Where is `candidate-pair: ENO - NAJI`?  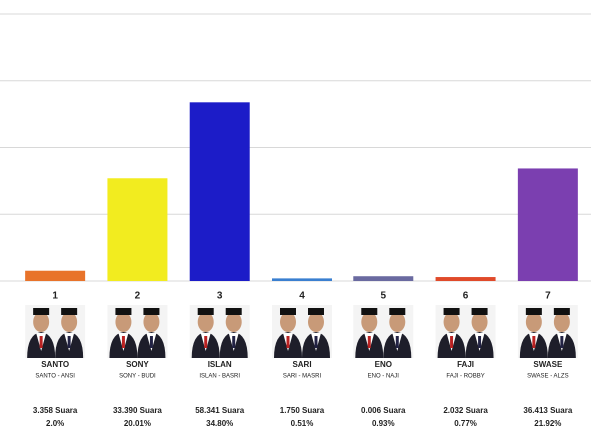
candidate-pair: ENO - NAJI is located at coordinates (384, 377).